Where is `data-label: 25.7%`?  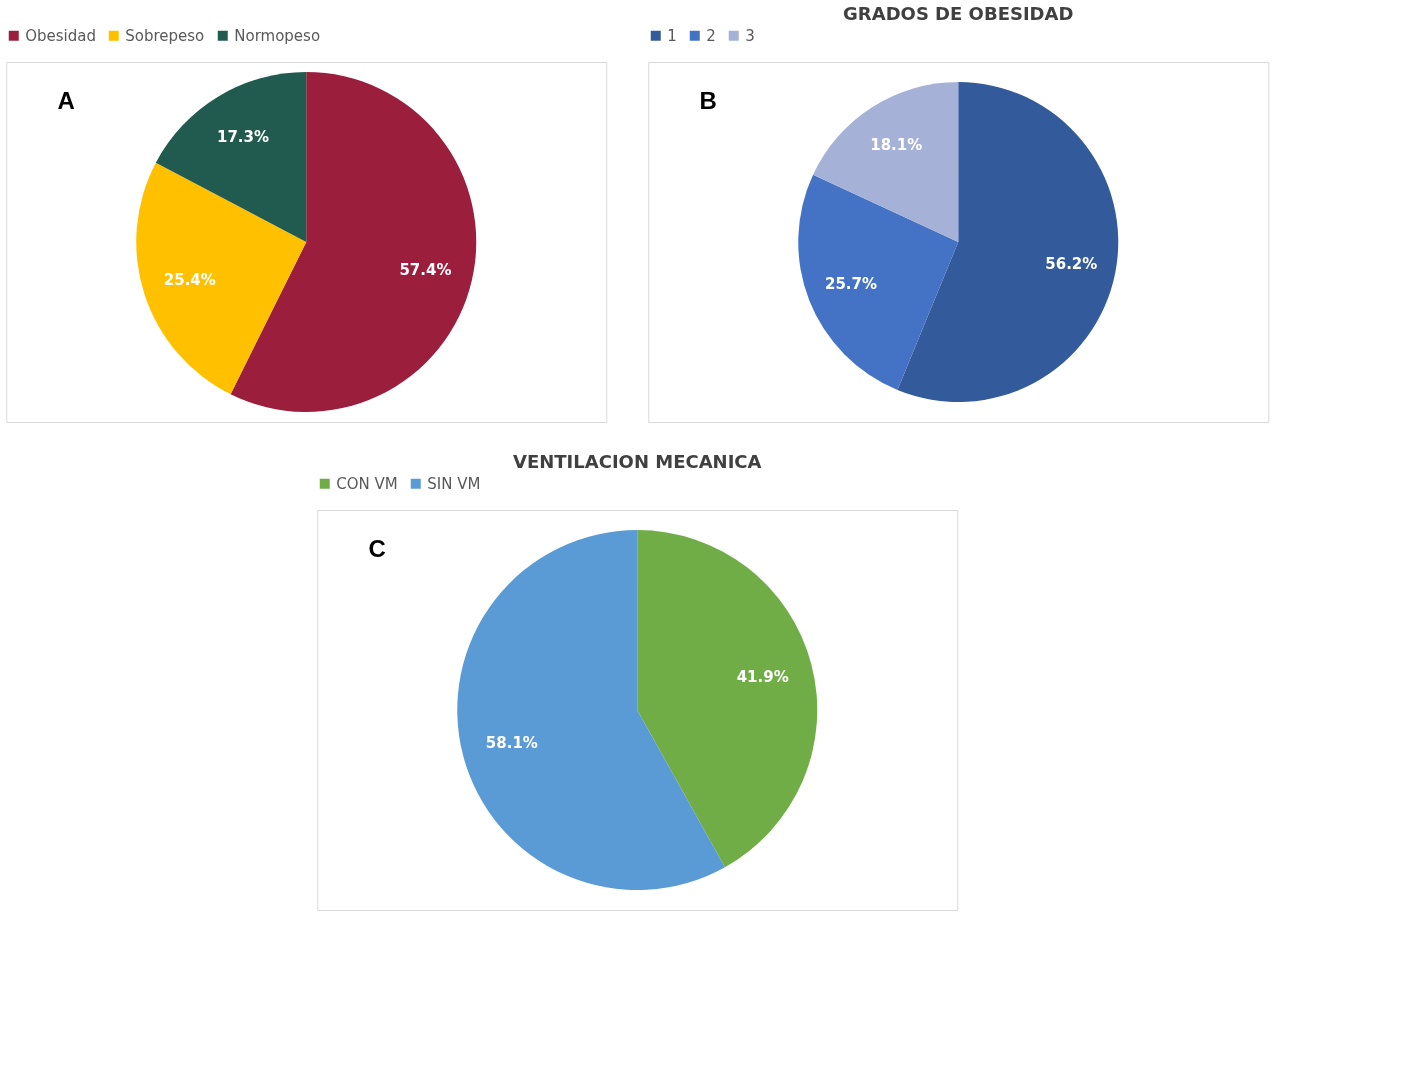 data-label: 25.7% is located at coordinates (851, 284).